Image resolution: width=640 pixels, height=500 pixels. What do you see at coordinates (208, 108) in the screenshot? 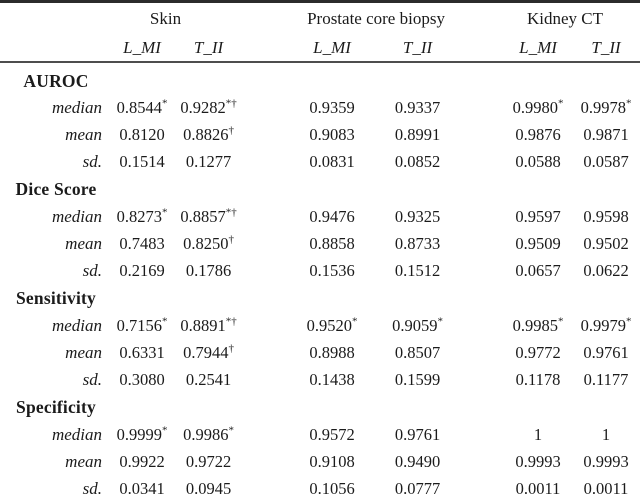
I see `value-cell: 0.9282*†` at bounding box center [208, 108].